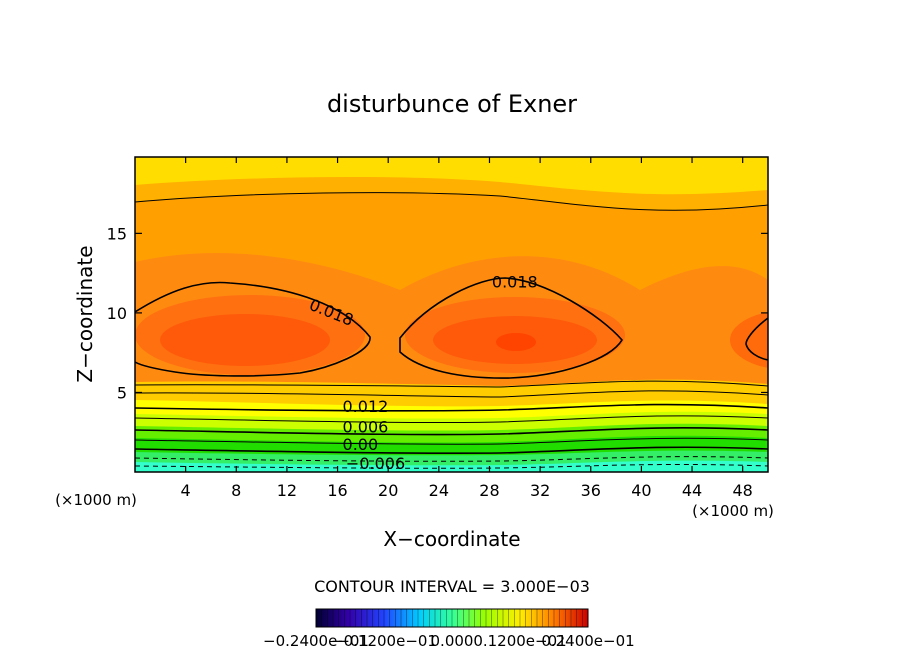  Describe the element at coordinates (511, 328) in the screenshot. I see `contour-line-0018-mid` at that location.